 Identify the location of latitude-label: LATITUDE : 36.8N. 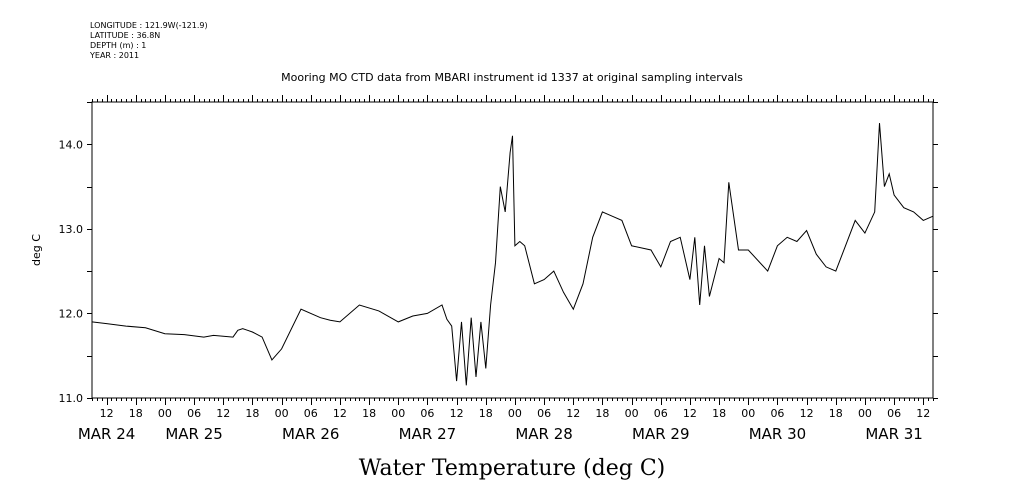
(125, 35).